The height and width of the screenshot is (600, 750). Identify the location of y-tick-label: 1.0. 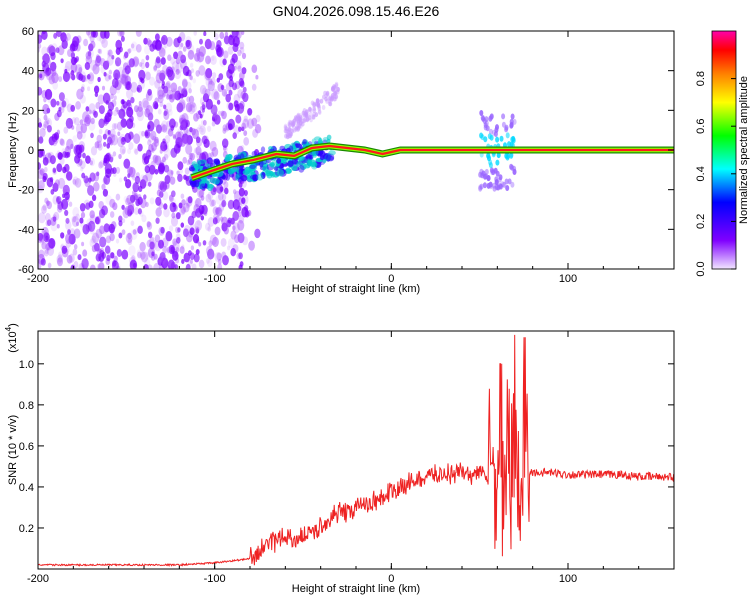
(26, 365).